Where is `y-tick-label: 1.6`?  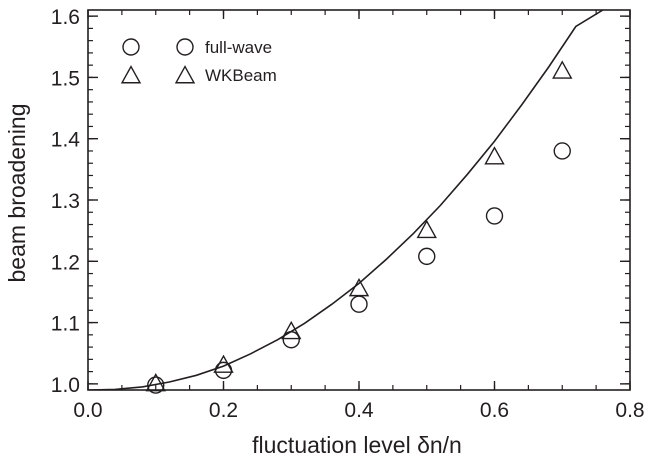
y-tick-label: 1.6 is located at coordinates (65, 17).